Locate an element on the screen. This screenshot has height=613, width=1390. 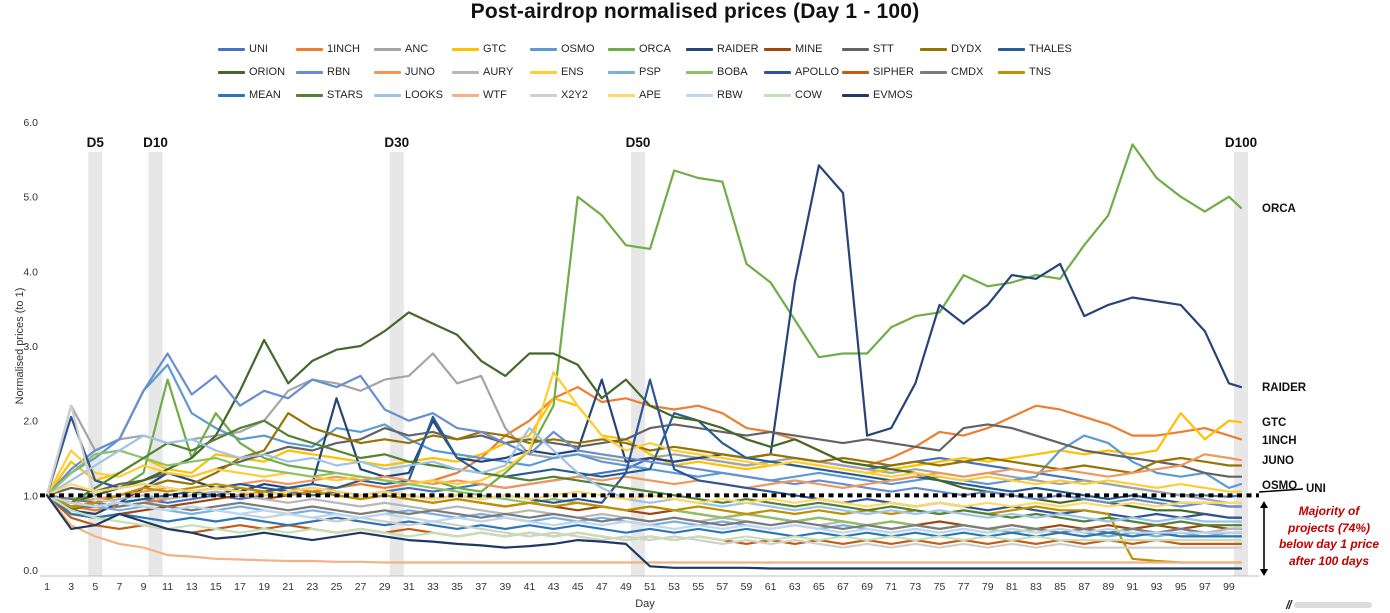
legend-item-ENS: ENS is located at coordinates (569, 72).